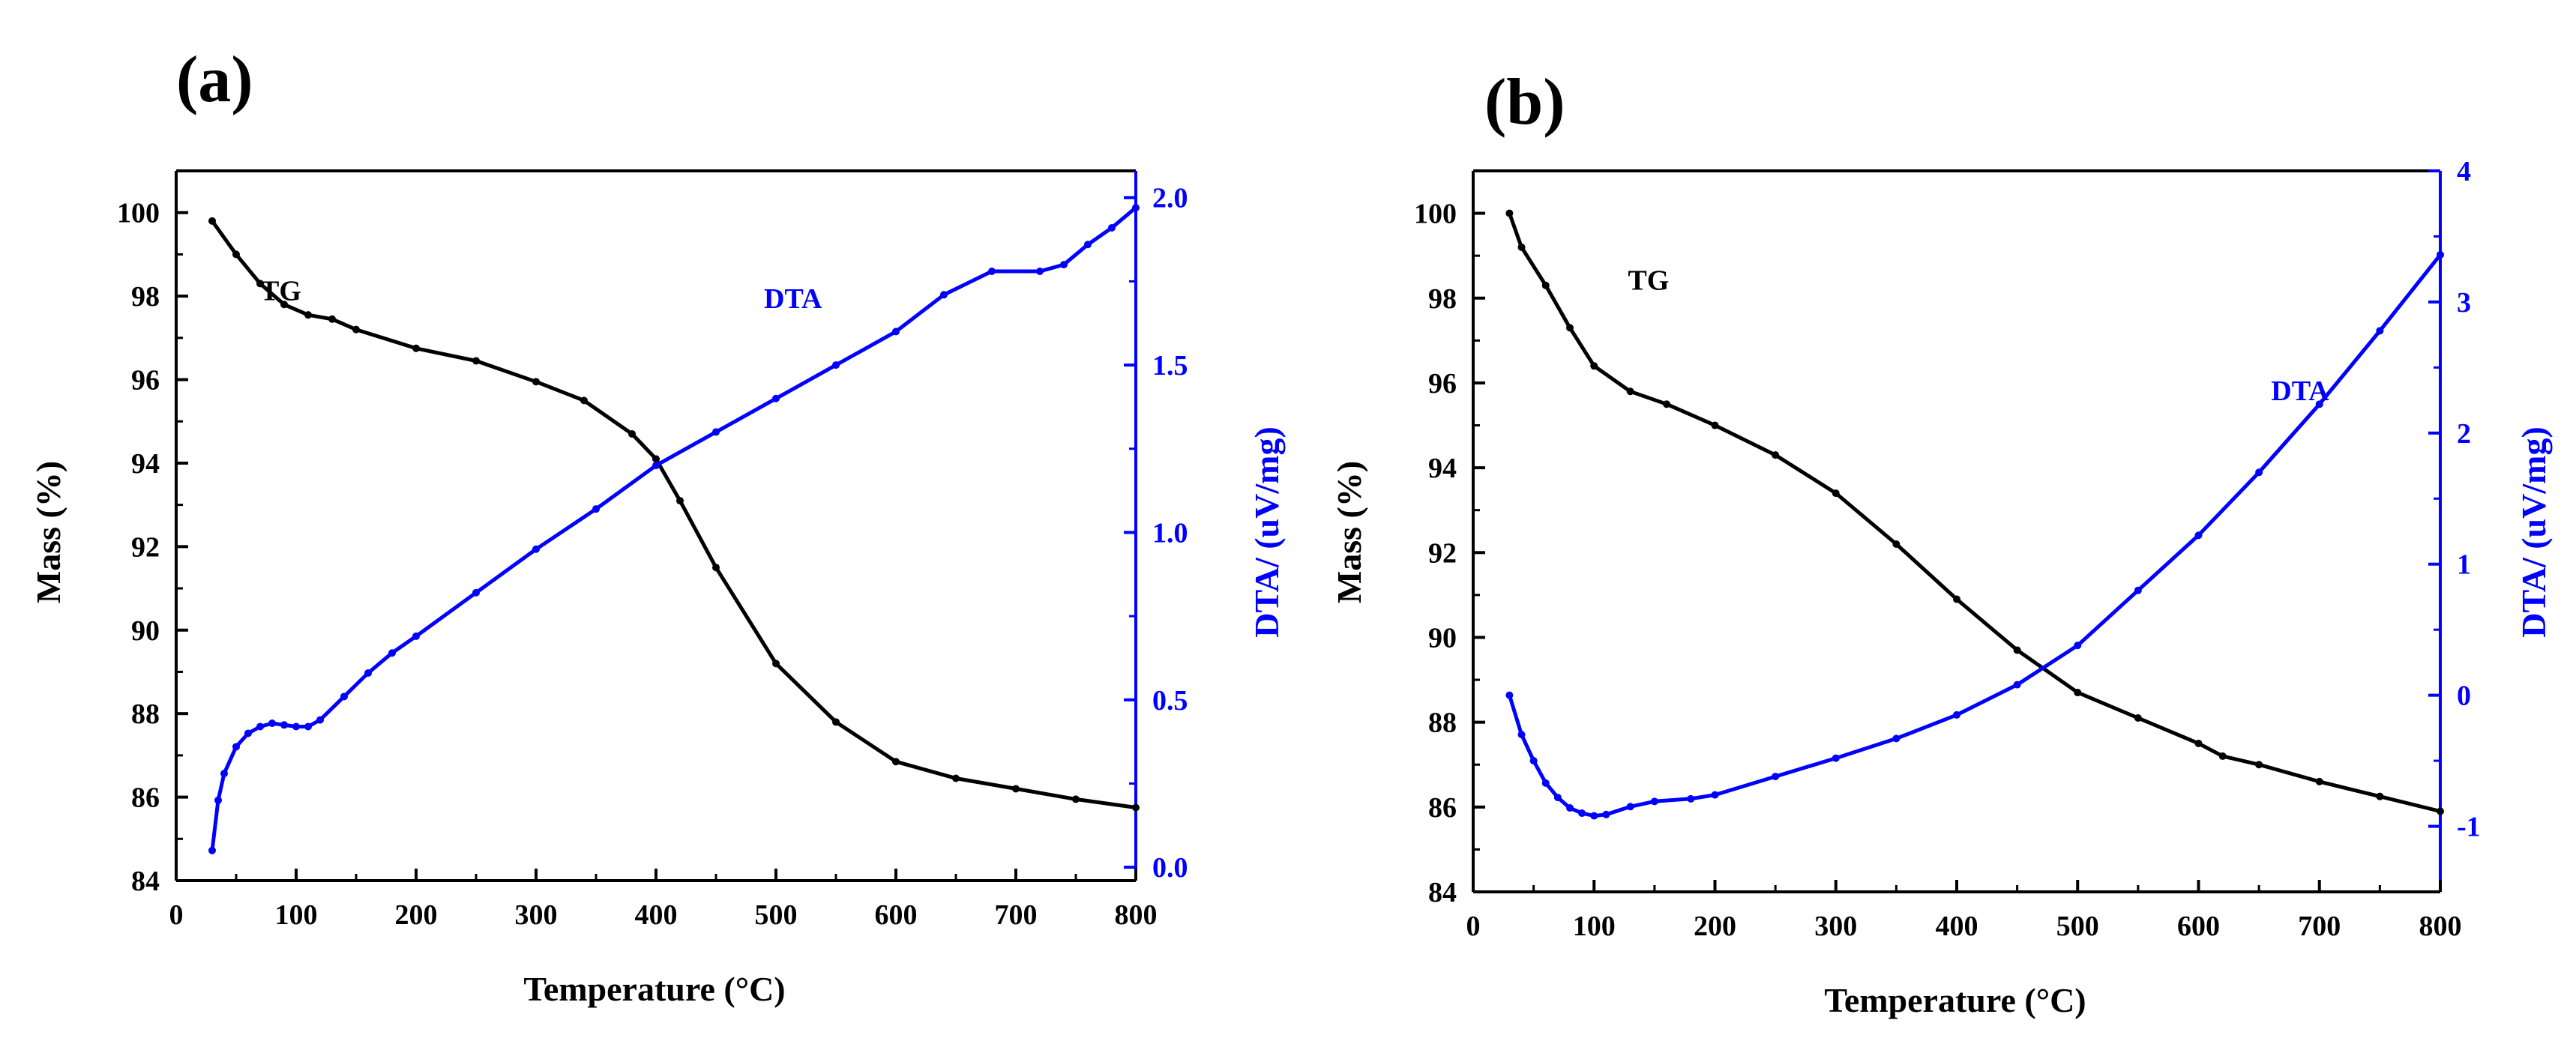 This screenshot has height=1053, width=2576. Describe the element at coordinates (896, 915) in the screenshot. I see `x-tick-label: 600` at that location.